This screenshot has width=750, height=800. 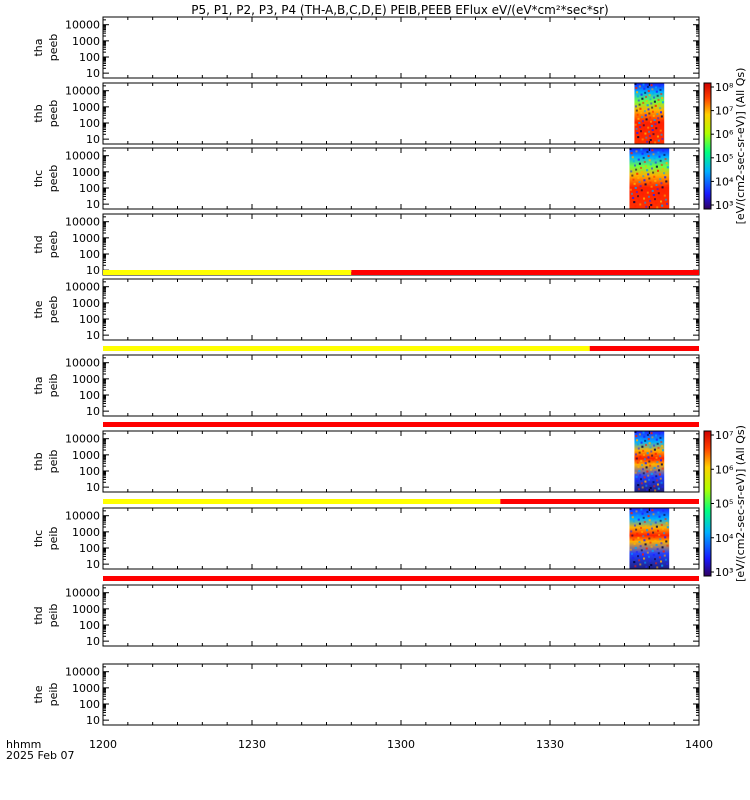 What do you see at coordinates (93, 204) in the screenshot?
I see `y-tick-label: 10` at bounding box center [93, 204].